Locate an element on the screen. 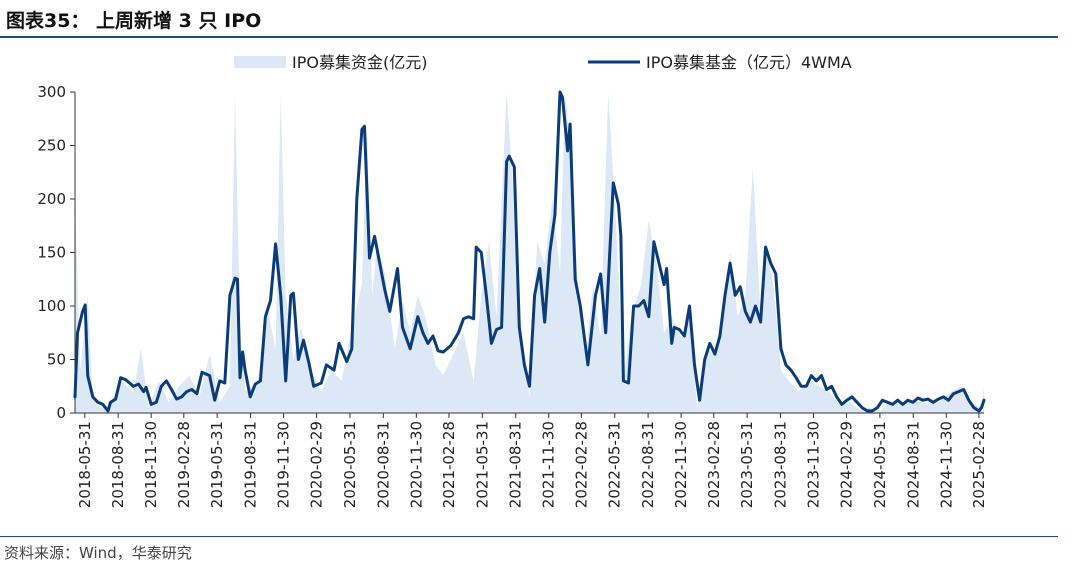 The height and width of the screenshot is (570, 1080). x-tick-label: 2020-11-30 is located at coordinates (416, 464).